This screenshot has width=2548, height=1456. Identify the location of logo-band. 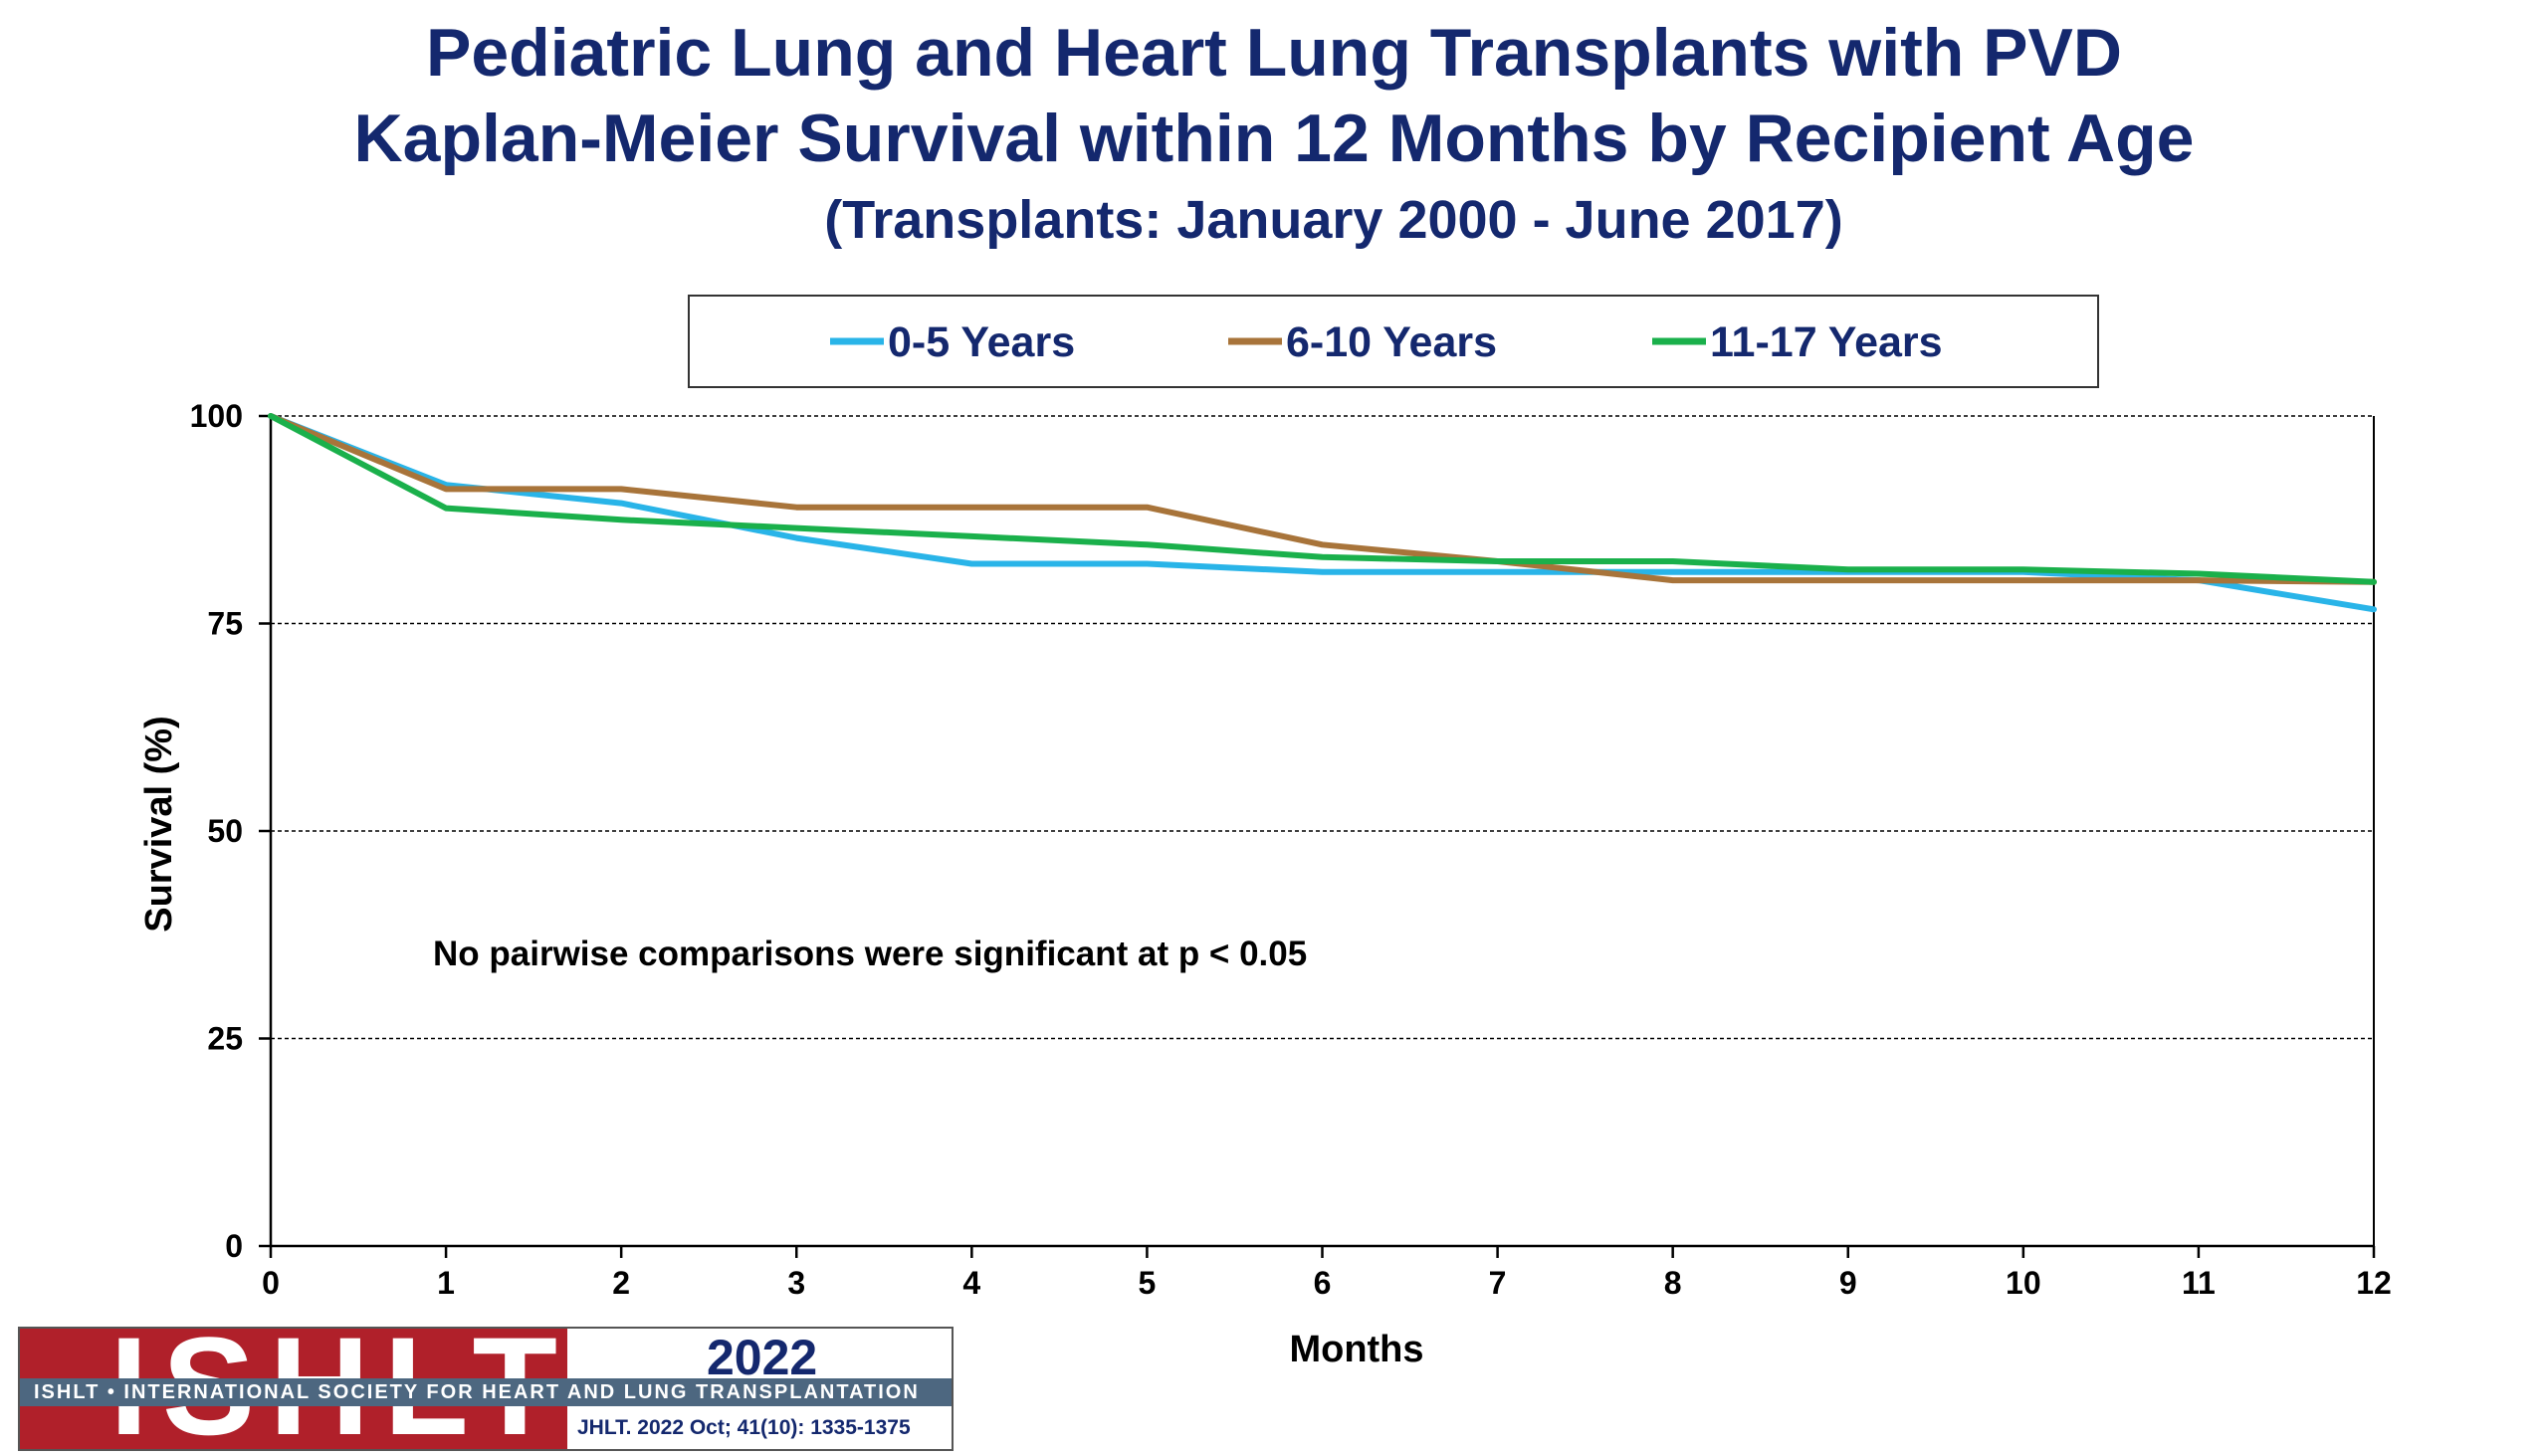
(486, 1392).